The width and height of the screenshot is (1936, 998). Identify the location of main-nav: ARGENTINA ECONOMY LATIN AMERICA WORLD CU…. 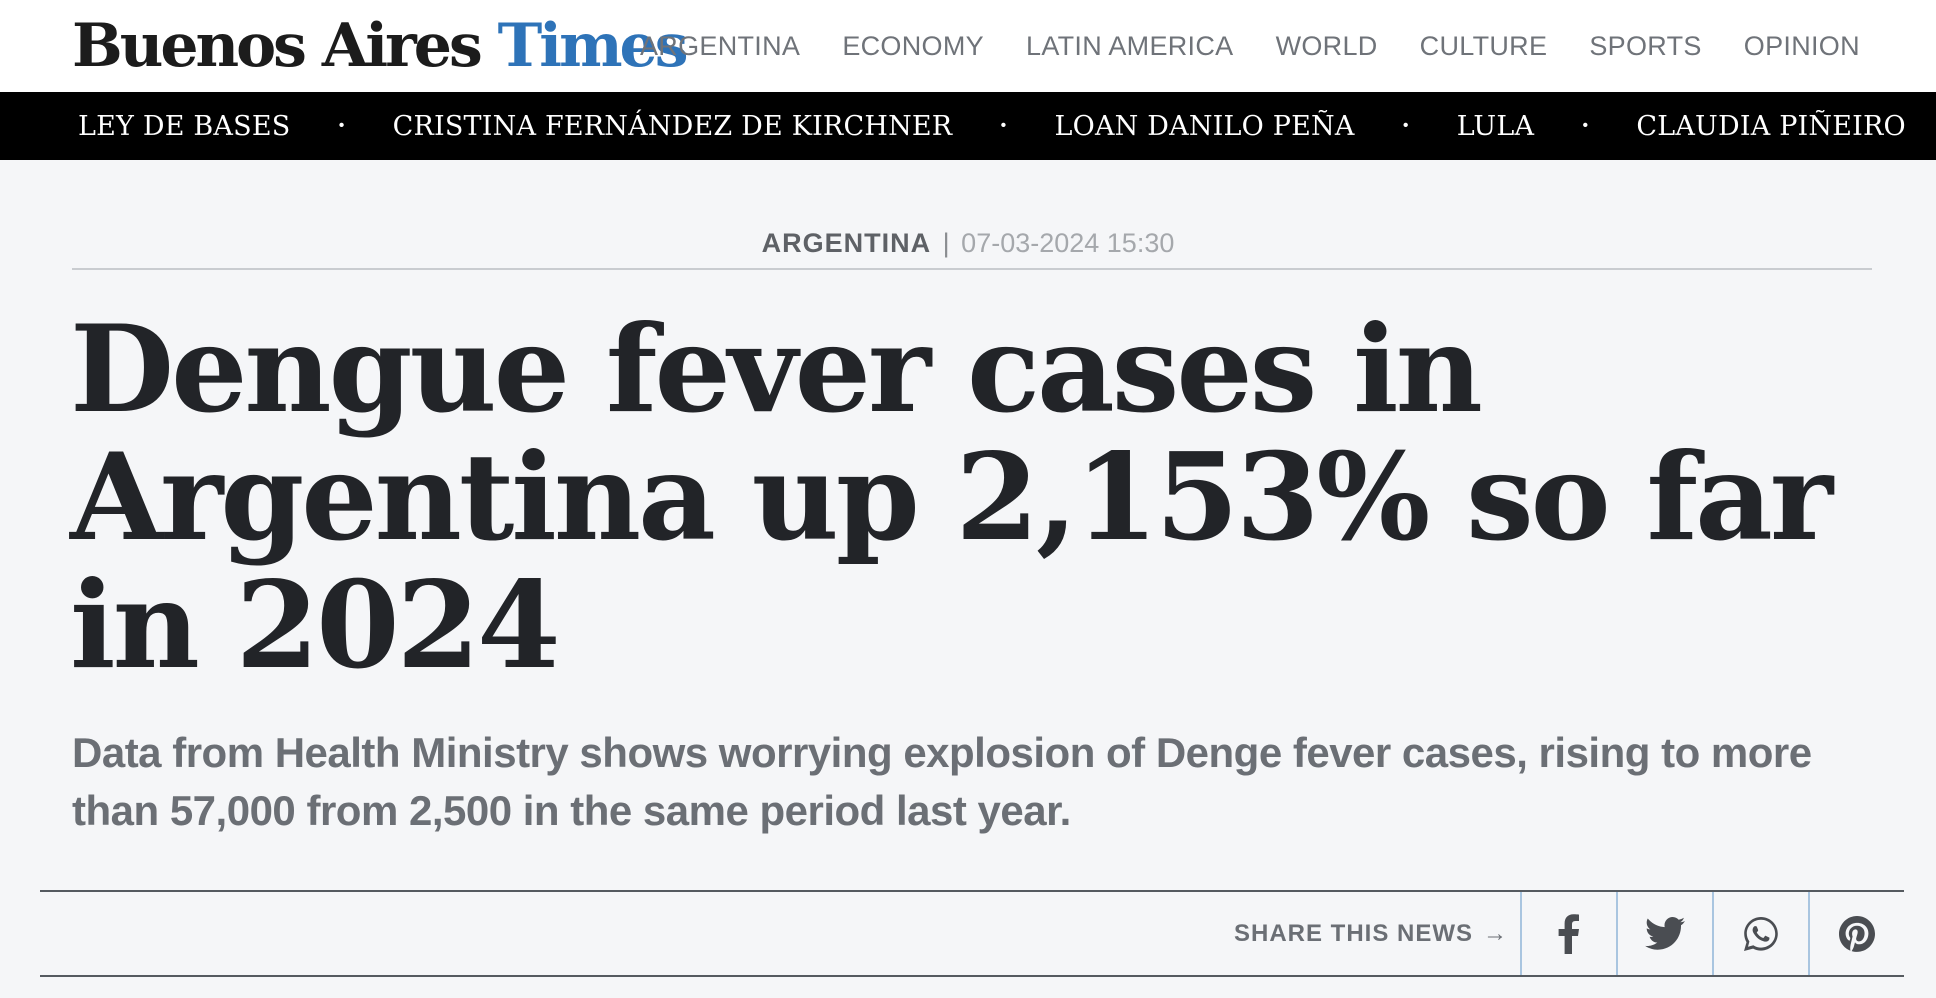
(1250, 46).